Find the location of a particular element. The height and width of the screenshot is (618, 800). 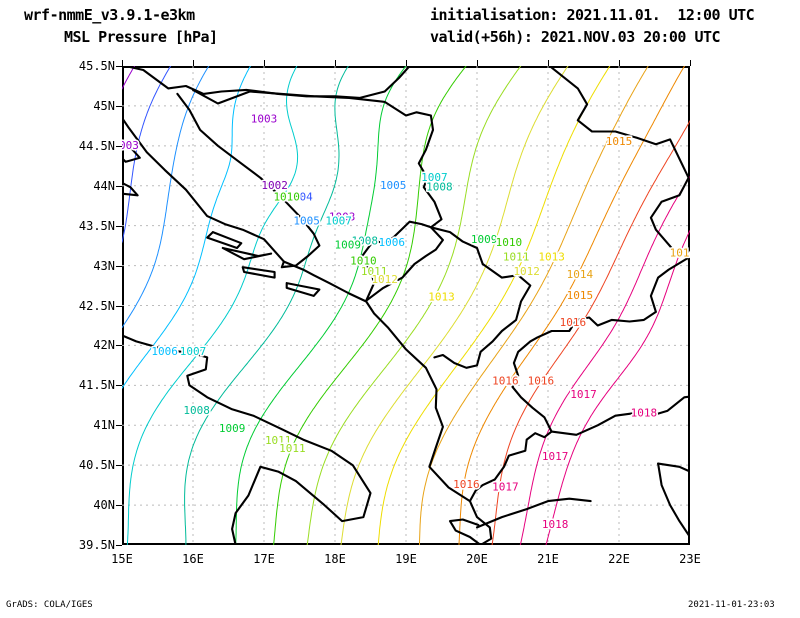

contour-label-halo: 1007 is located at coordinates (338, 221).